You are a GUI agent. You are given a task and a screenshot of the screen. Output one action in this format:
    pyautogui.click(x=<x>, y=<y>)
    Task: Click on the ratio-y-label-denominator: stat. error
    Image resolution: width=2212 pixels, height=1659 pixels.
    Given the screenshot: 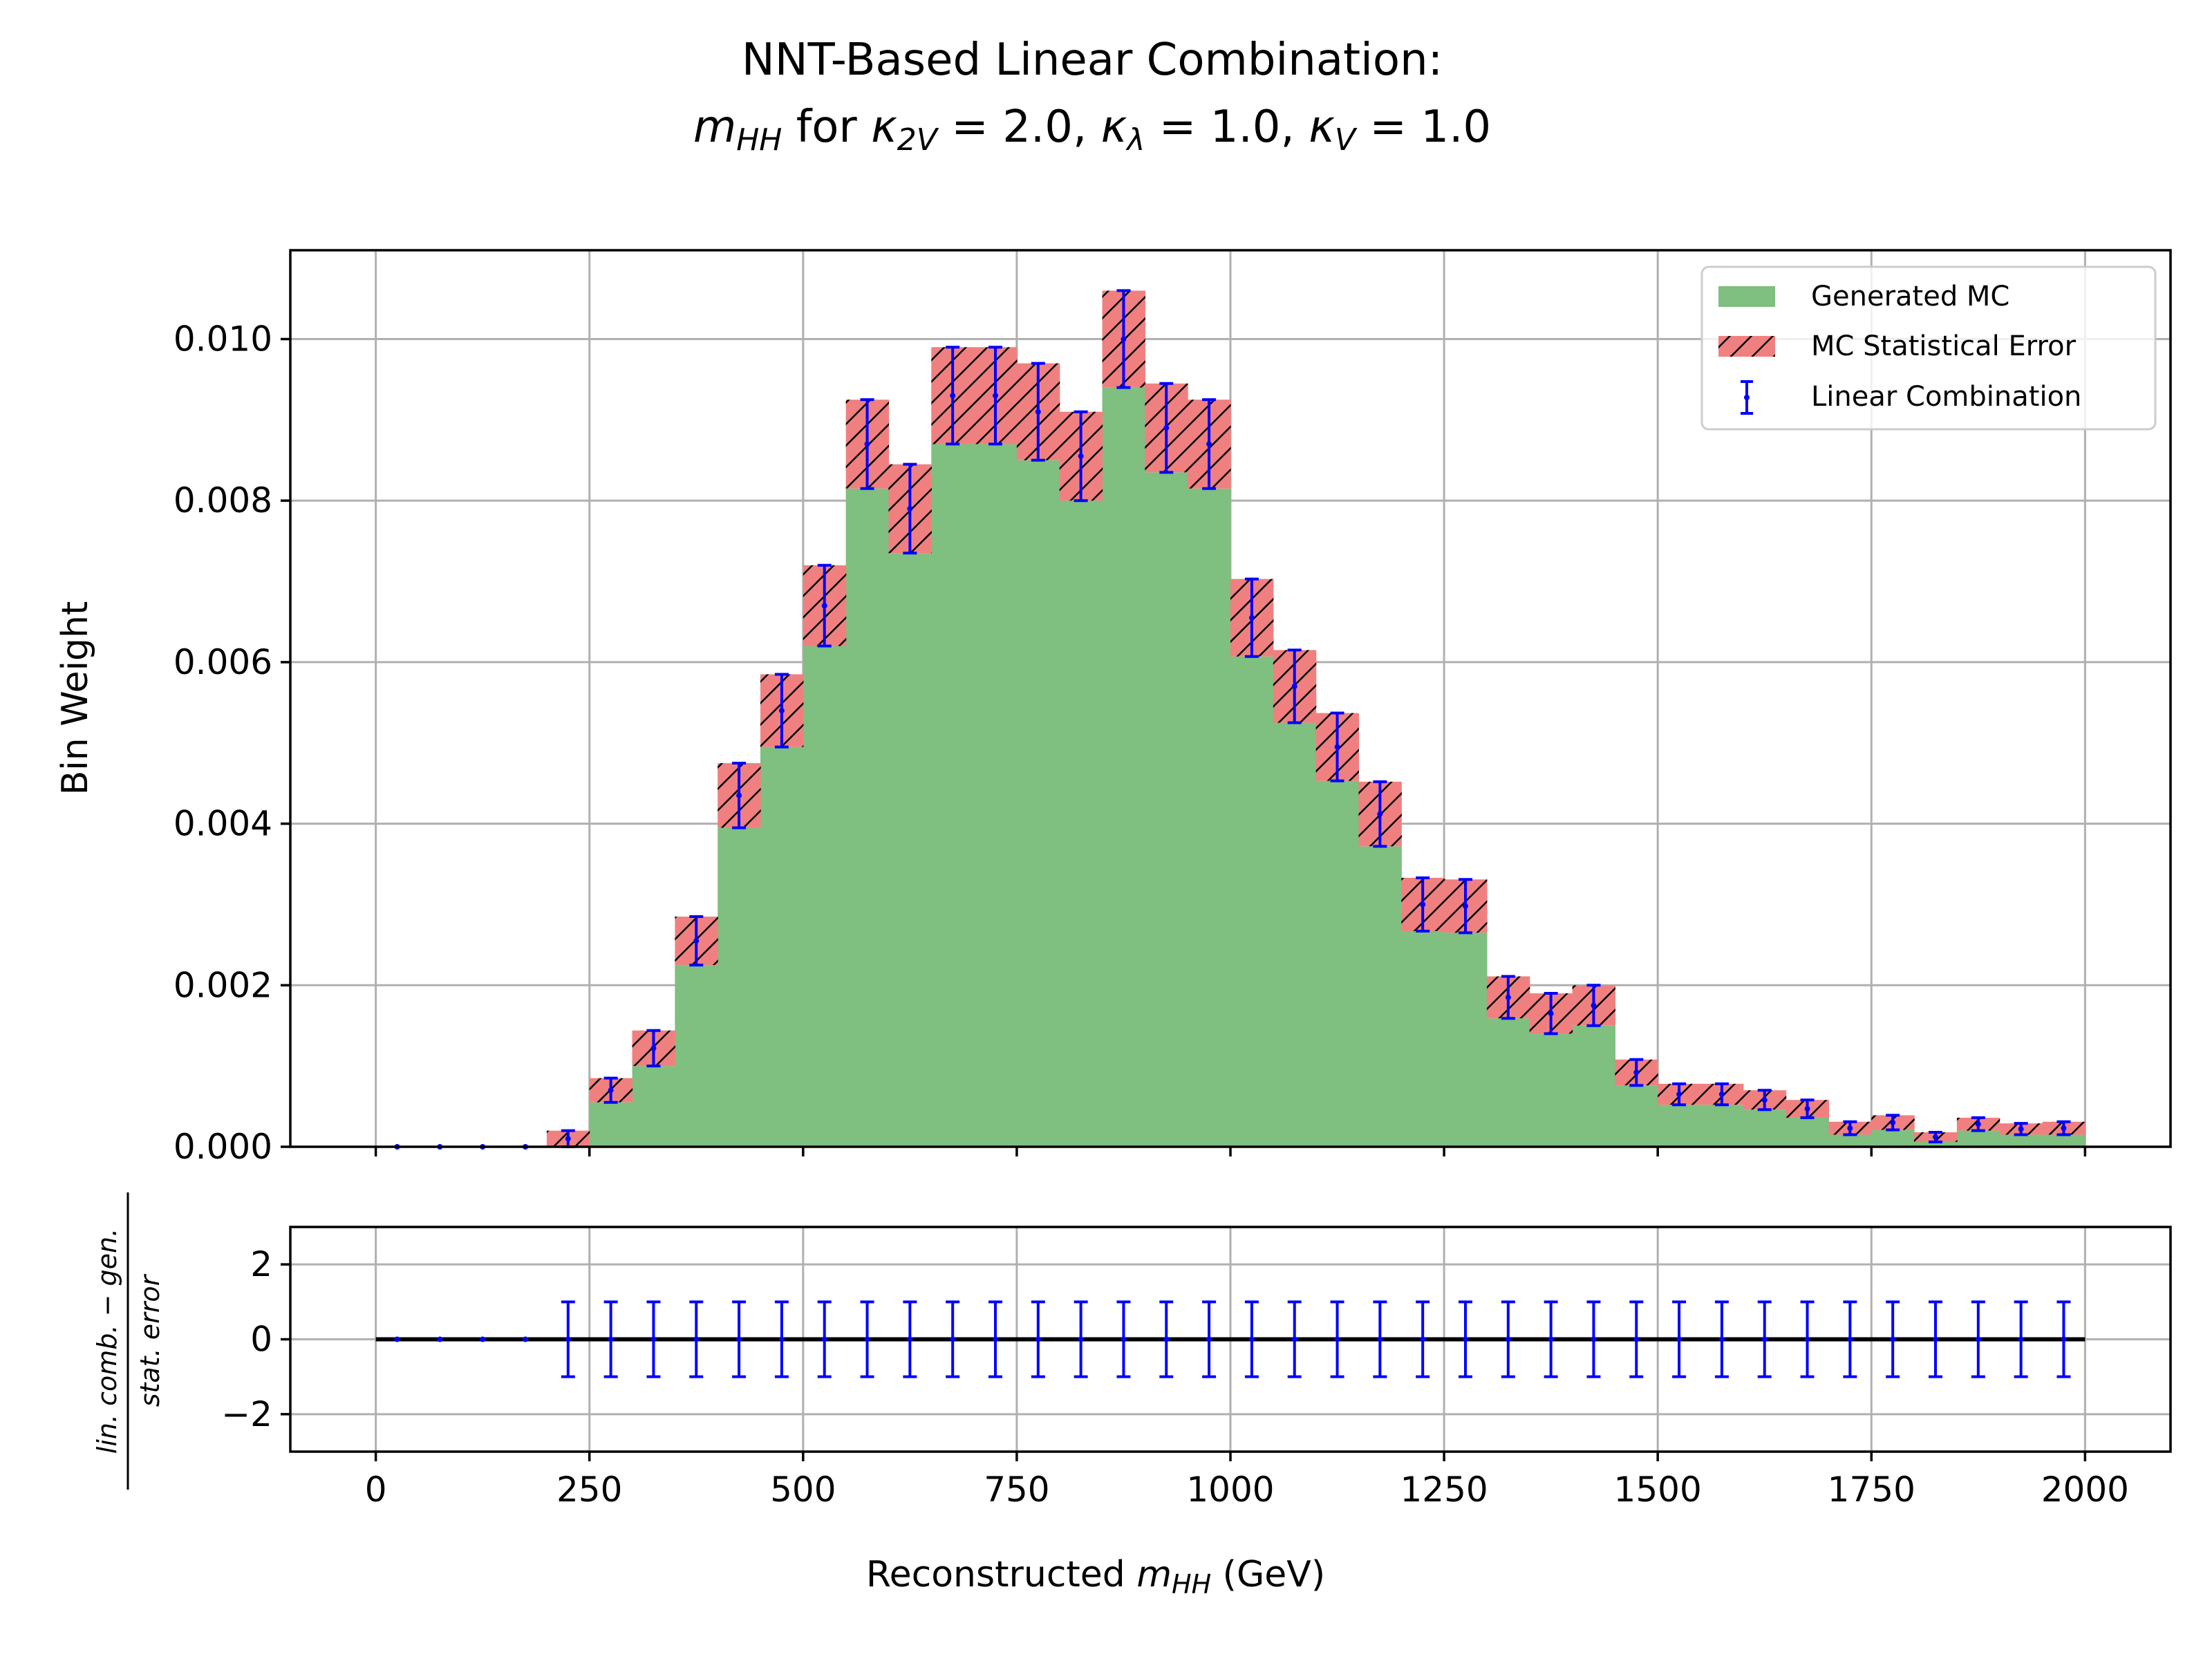 What is the action you would take?
    pyautogui.click(x=150, y=1340)
    